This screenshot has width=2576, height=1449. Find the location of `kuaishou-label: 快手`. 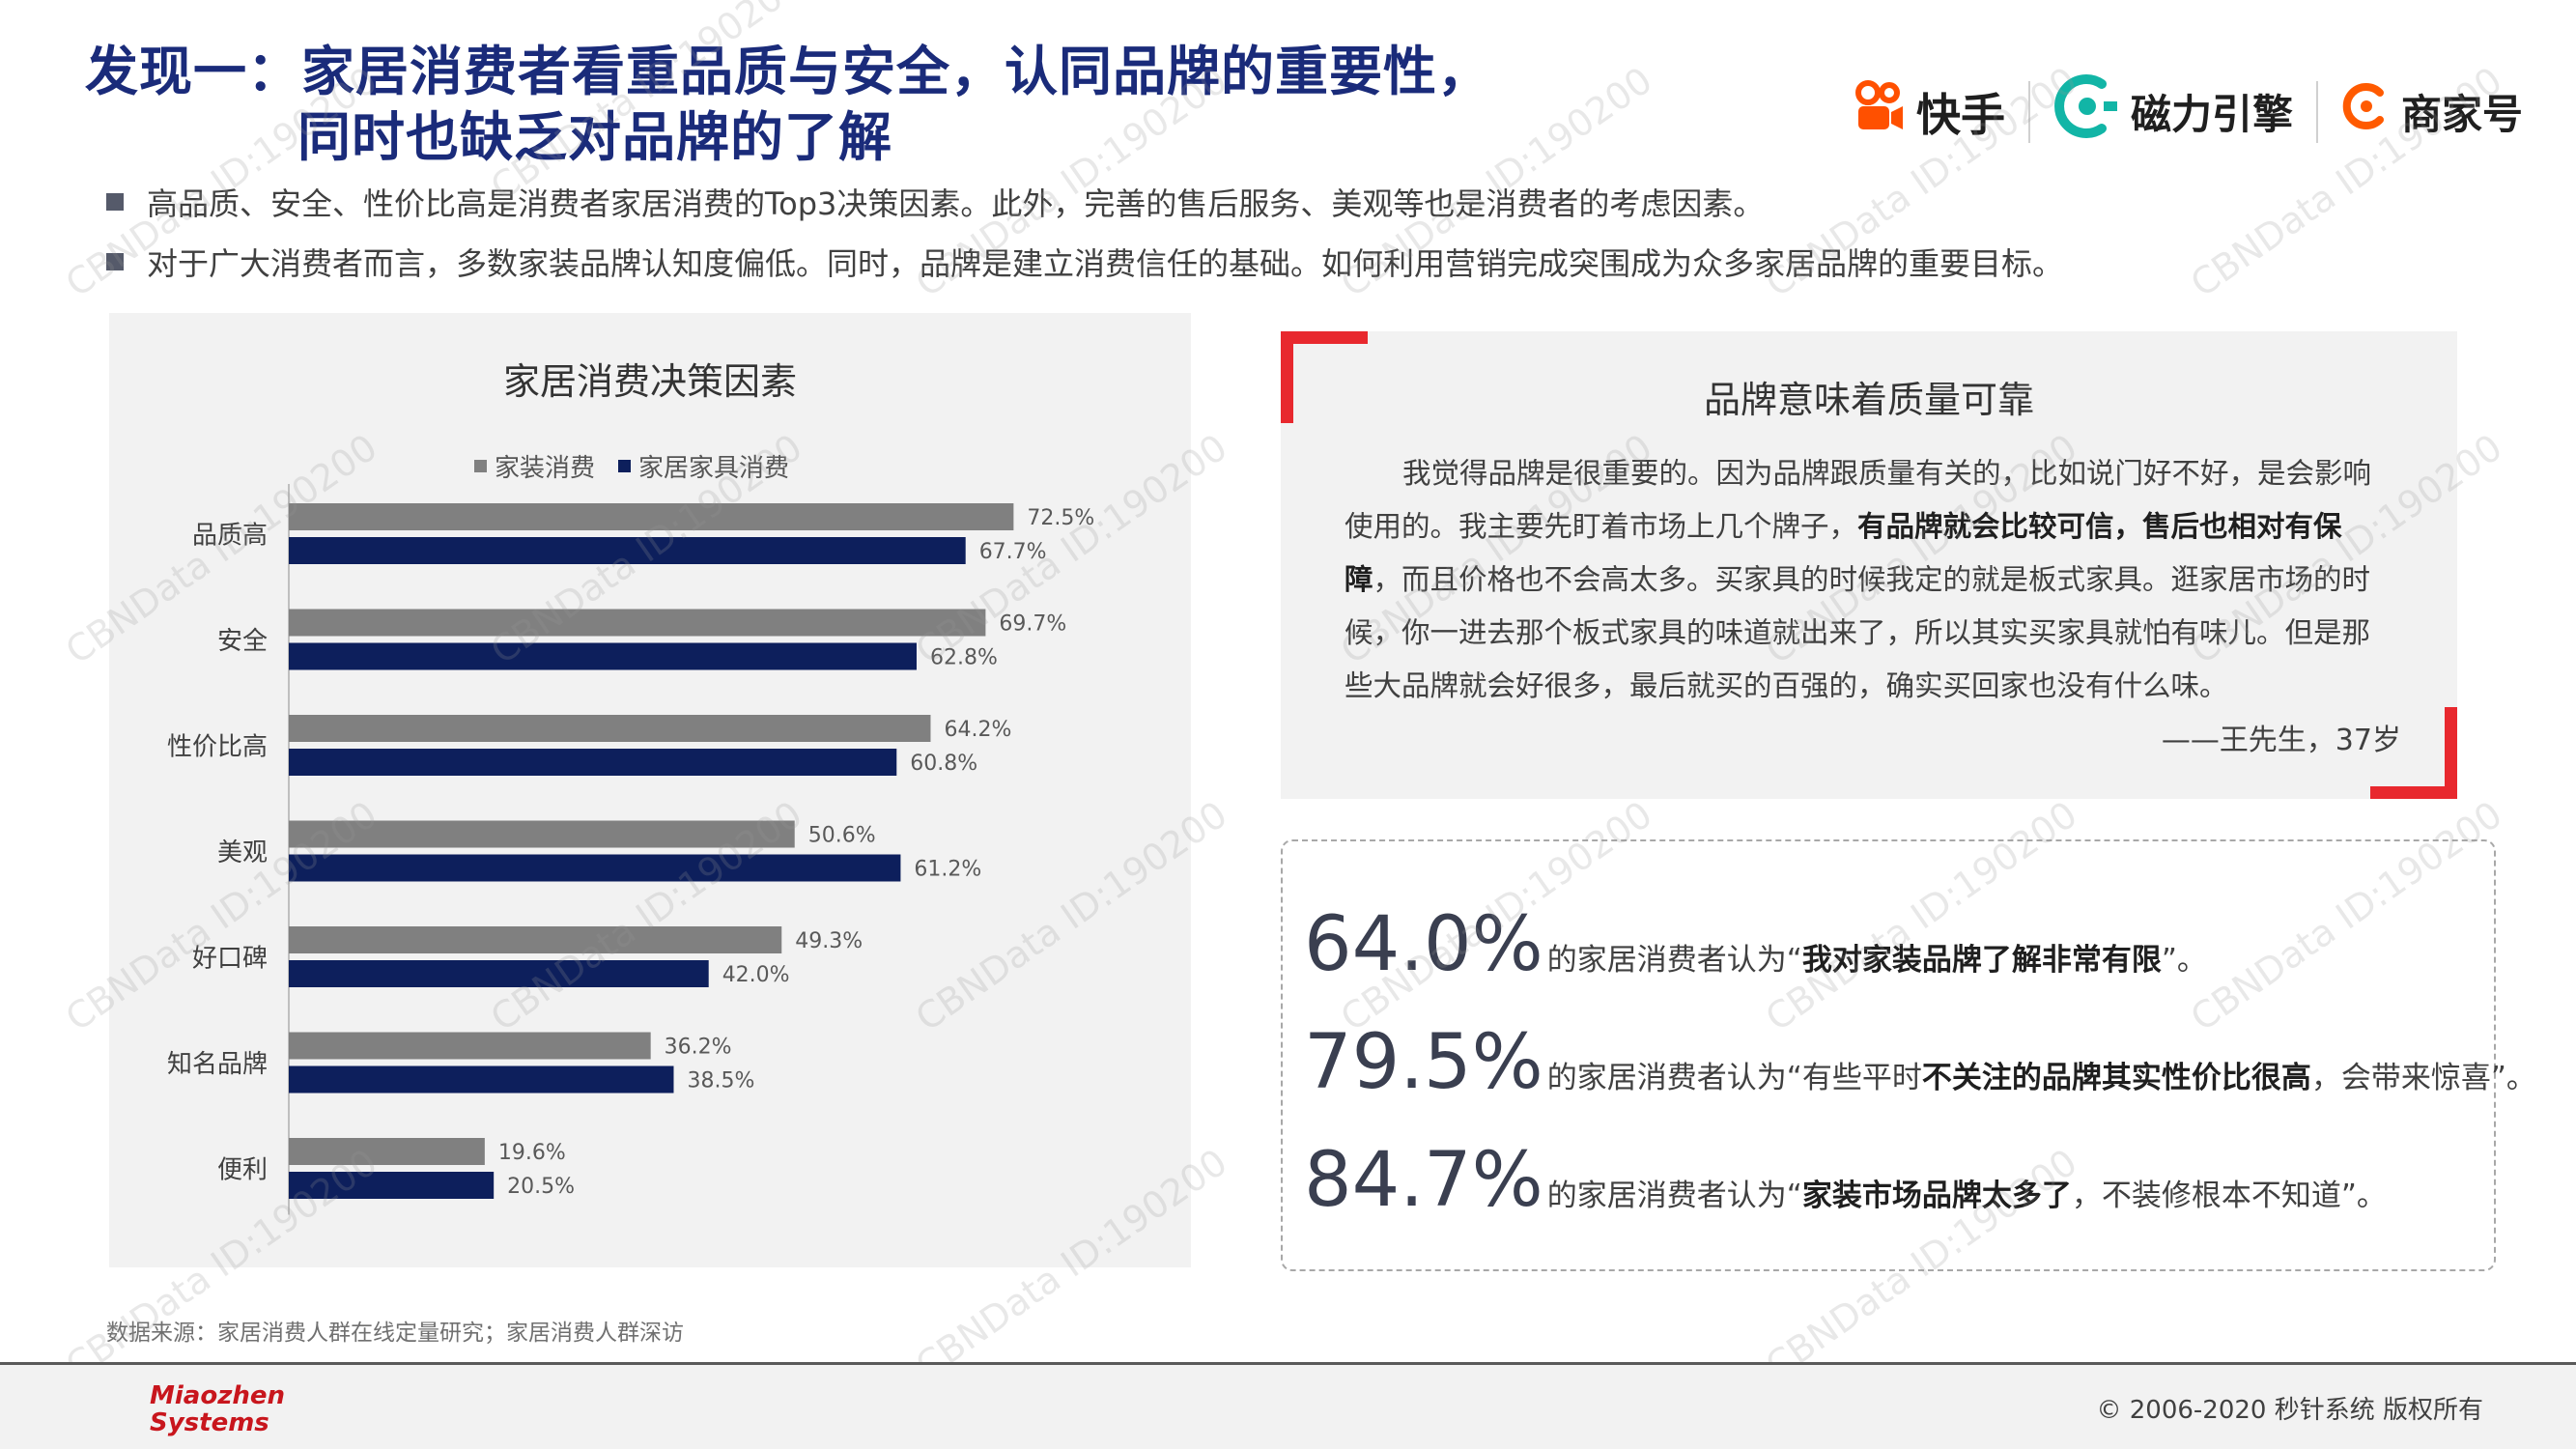

kuaishou-label: 快手 is located at coordinates (1960, 114).